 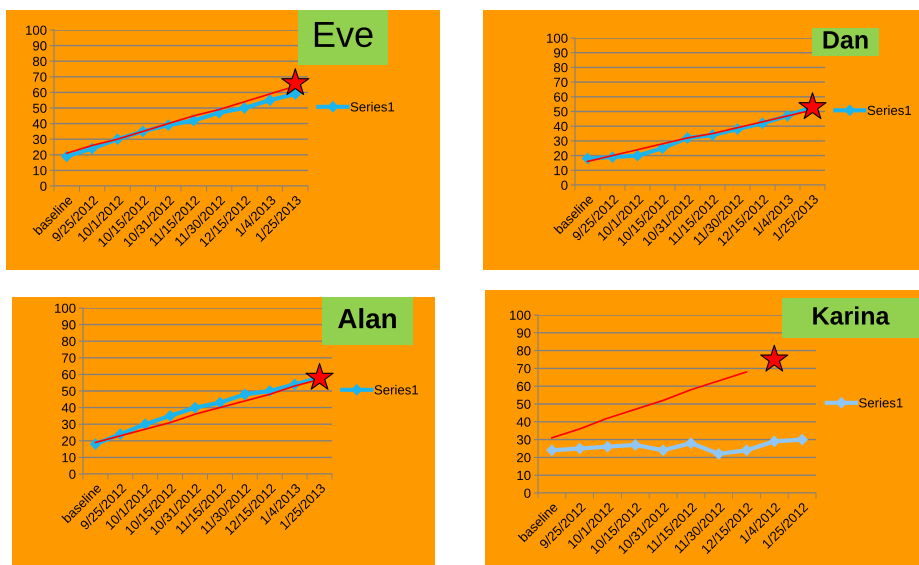 What do you see at coordinates (343, 35) in the screenshot?
I see `chart-title: Eve` at bounding box center [343, 35].